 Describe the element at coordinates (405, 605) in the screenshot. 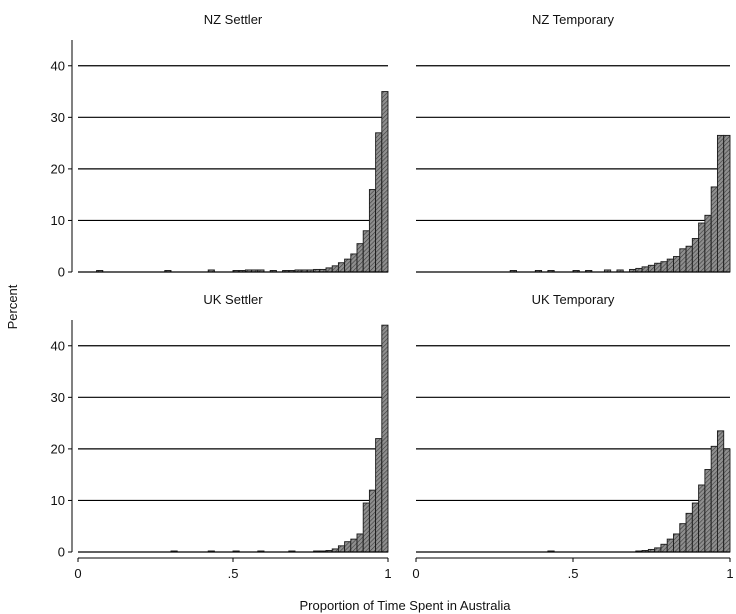

I see `x-axis-label: Proportion of Time Spent in Australia` at that location.